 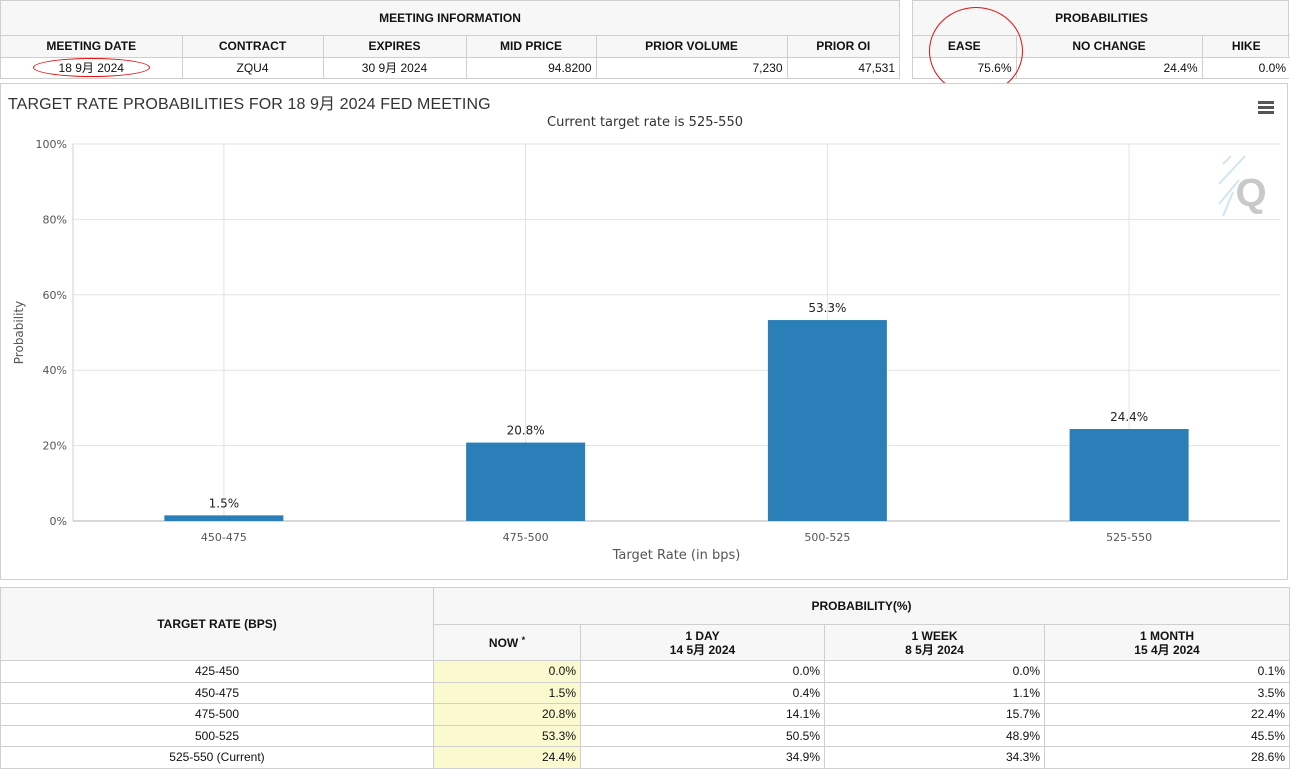 I want to click on probability-cell: 0.4%, so click(x=703, y=693).